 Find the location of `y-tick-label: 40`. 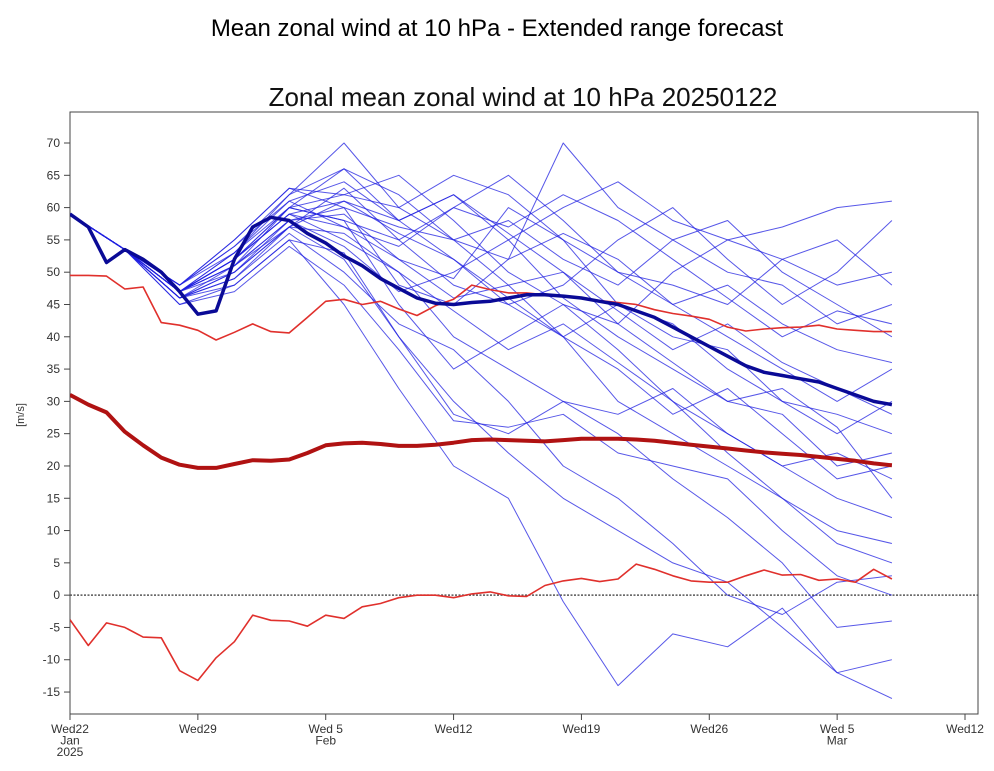

y-tick-label: 40 is located at coordinates (54, 337).